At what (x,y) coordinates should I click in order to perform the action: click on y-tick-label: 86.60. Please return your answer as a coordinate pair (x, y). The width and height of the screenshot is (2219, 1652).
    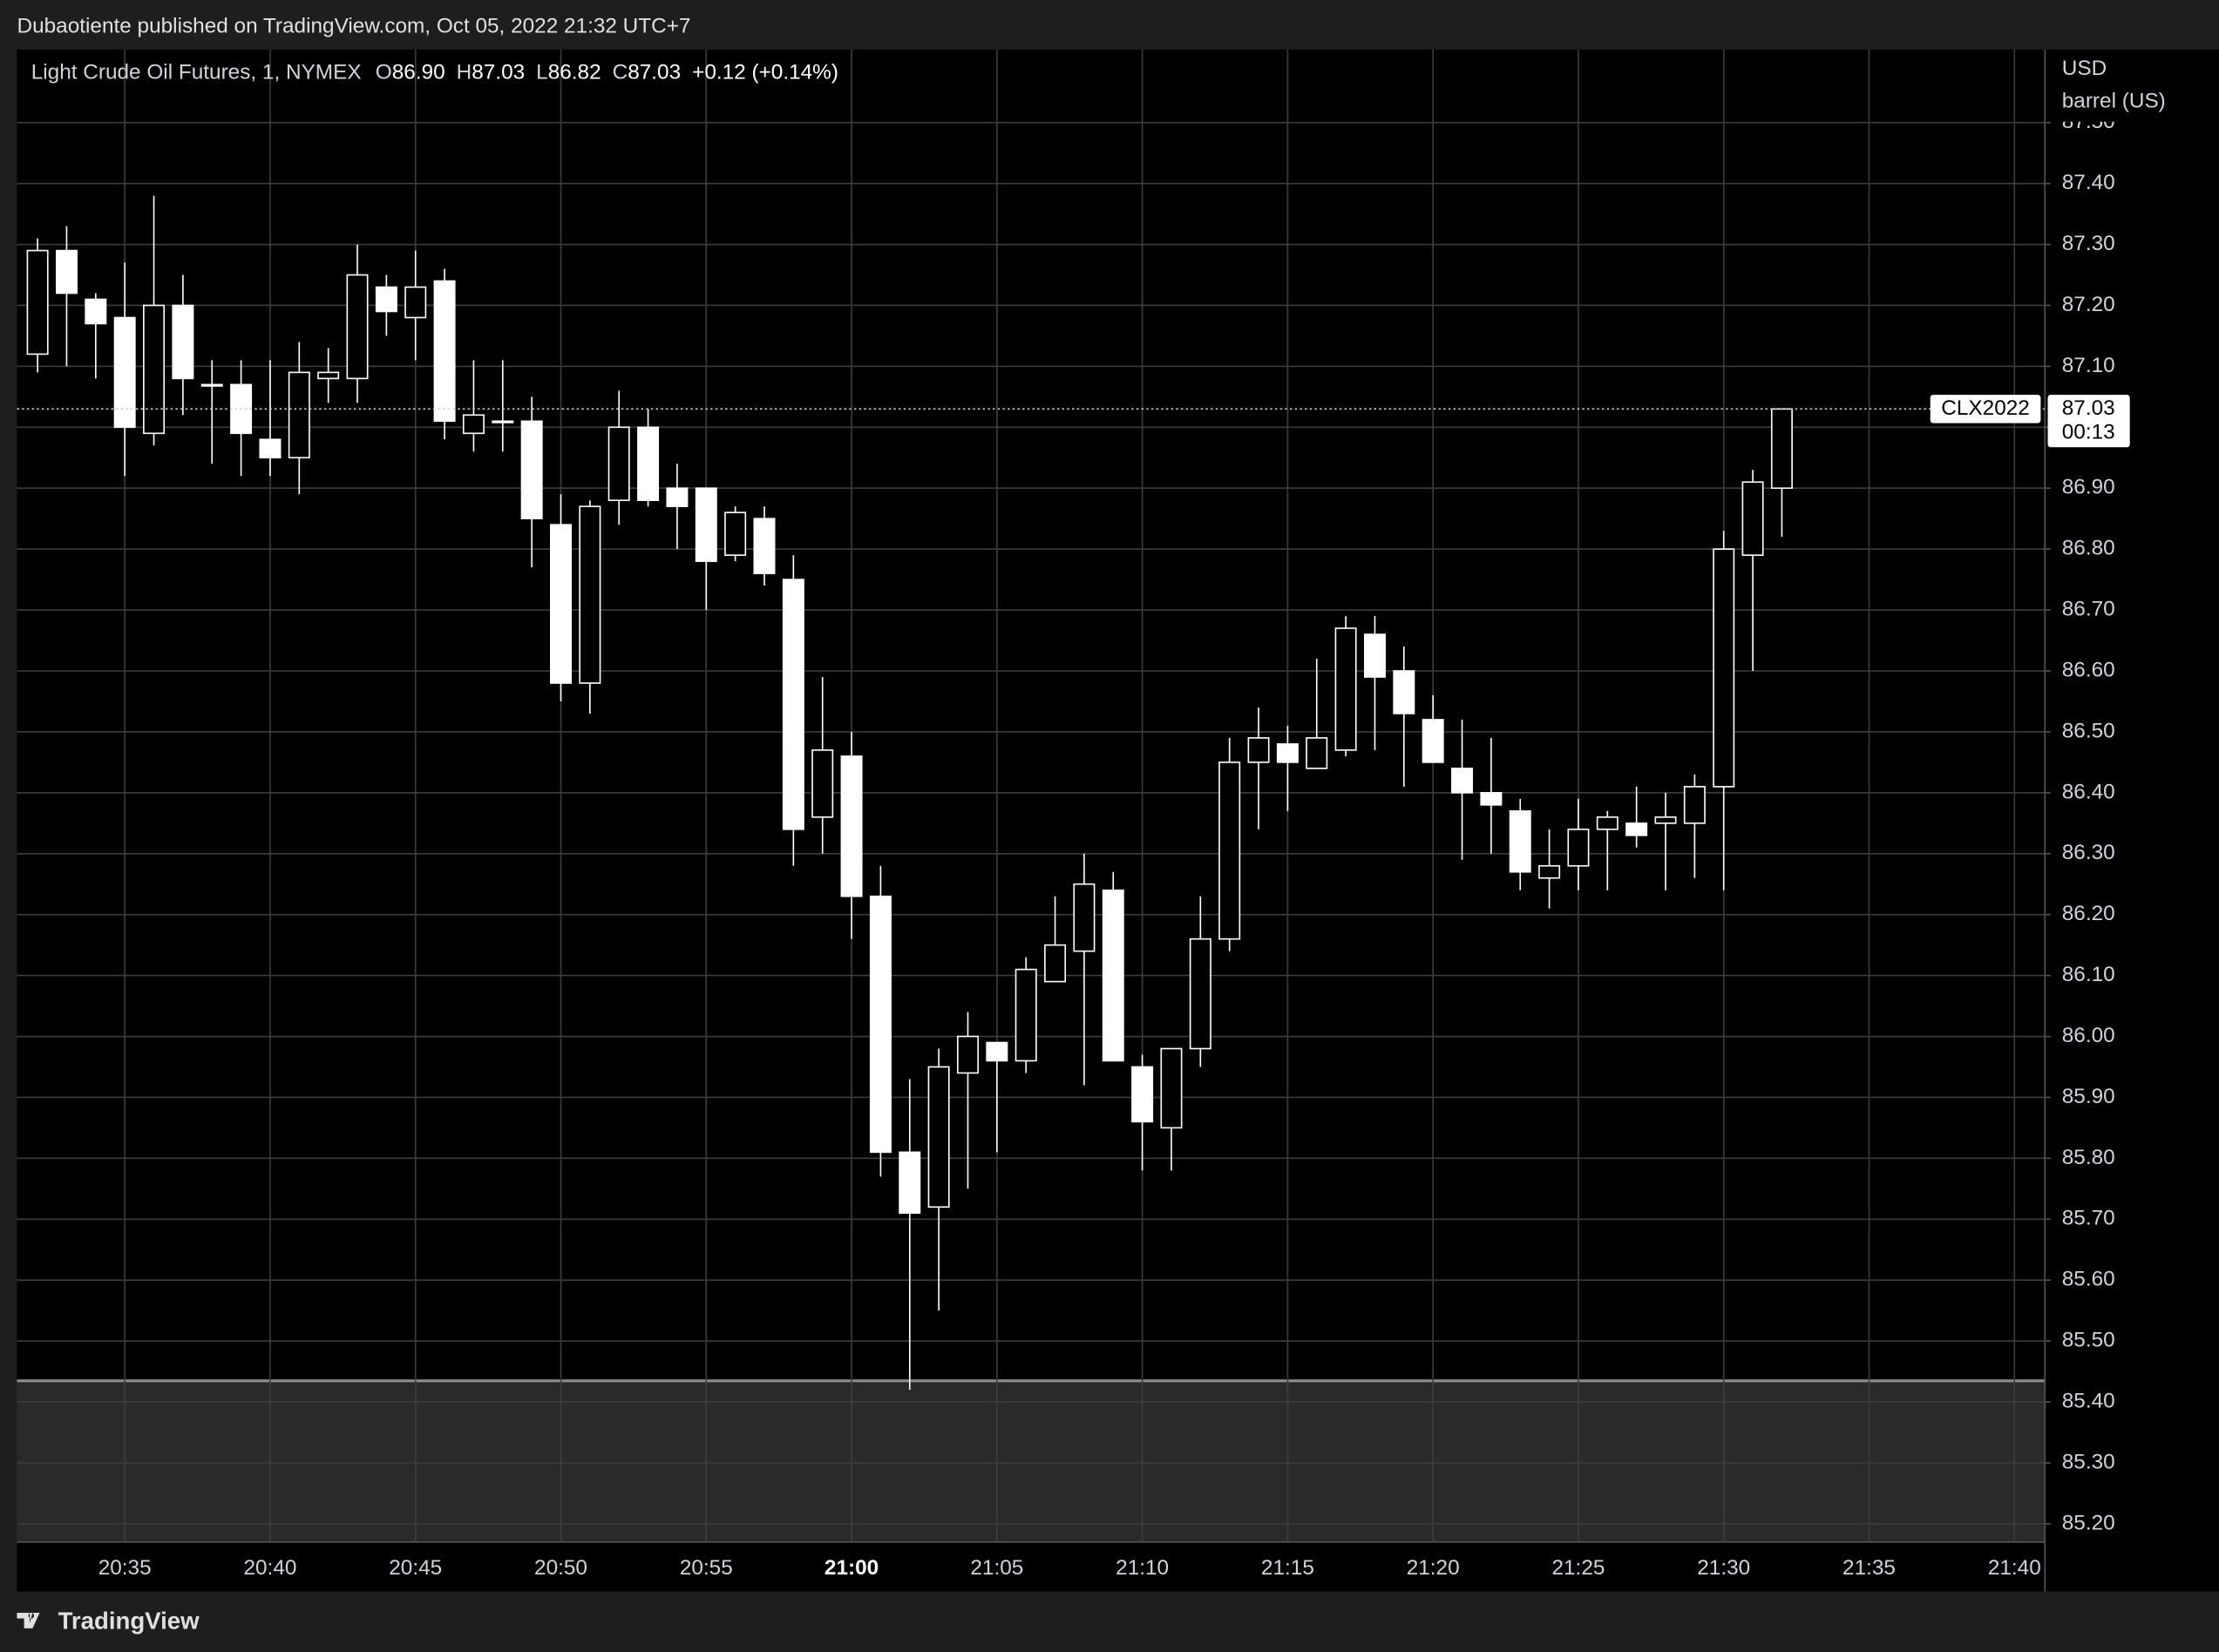
    Looking at the image, I should click on (2088, 669).